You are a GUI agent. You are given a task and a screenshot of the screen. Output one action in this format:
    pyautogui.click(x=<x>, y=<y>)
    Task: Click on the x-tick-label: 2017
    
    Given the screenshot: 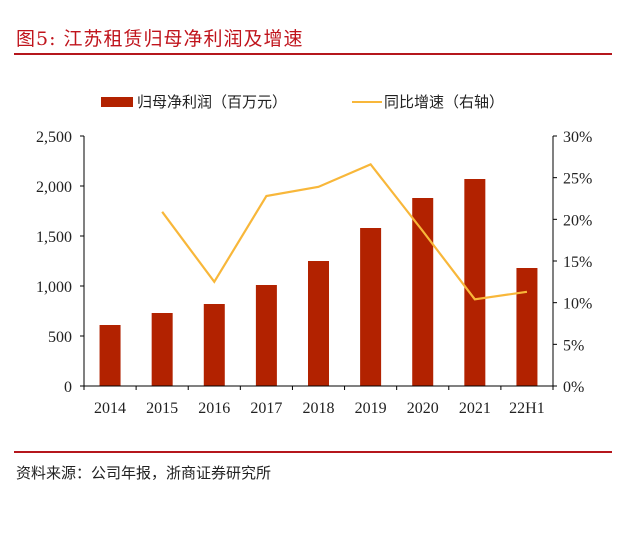 What is the action you would take?
    pyautogui.click(x=266, y=408)
    